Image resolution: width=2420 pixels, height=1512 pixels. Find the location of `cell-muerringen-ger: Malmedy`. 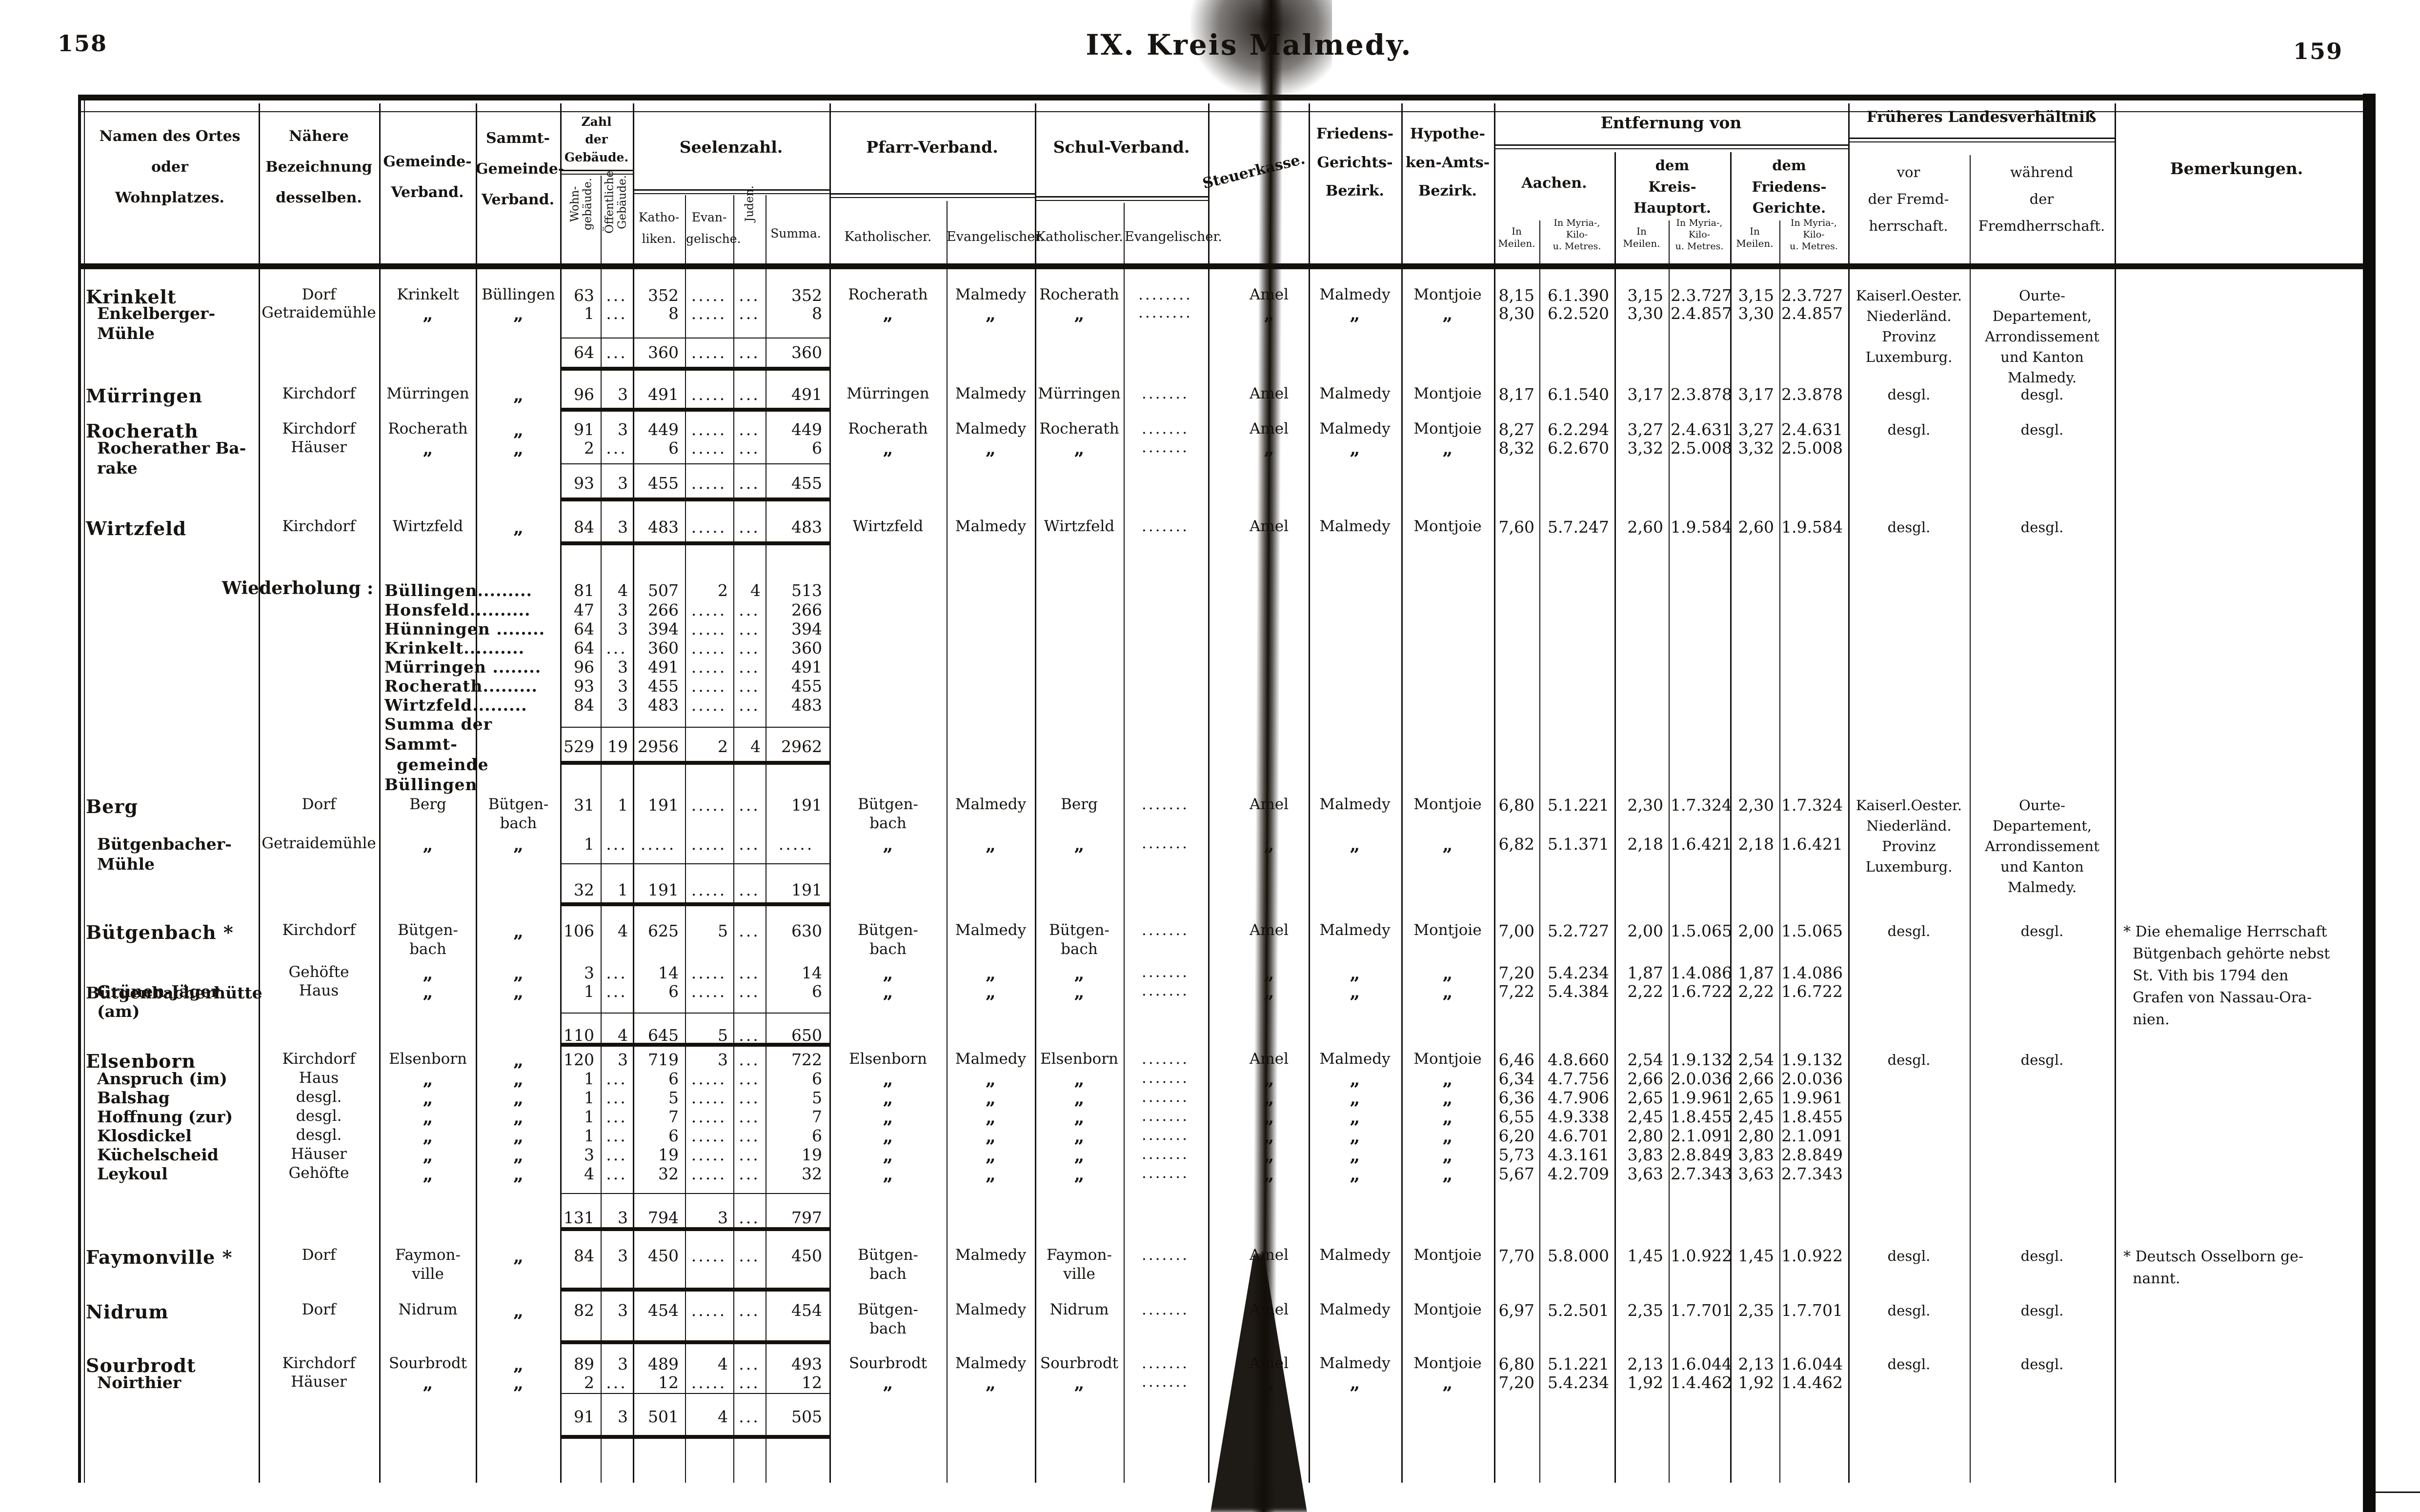

cell-muerringen-ger: Malmedy is located at coordinates (1355, 393).